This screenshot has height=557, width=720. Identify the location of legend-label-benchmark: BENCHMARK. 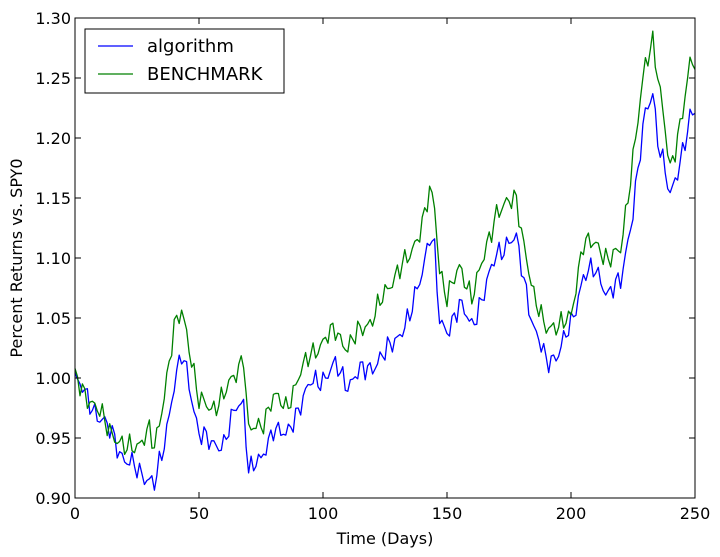
(205, 74).